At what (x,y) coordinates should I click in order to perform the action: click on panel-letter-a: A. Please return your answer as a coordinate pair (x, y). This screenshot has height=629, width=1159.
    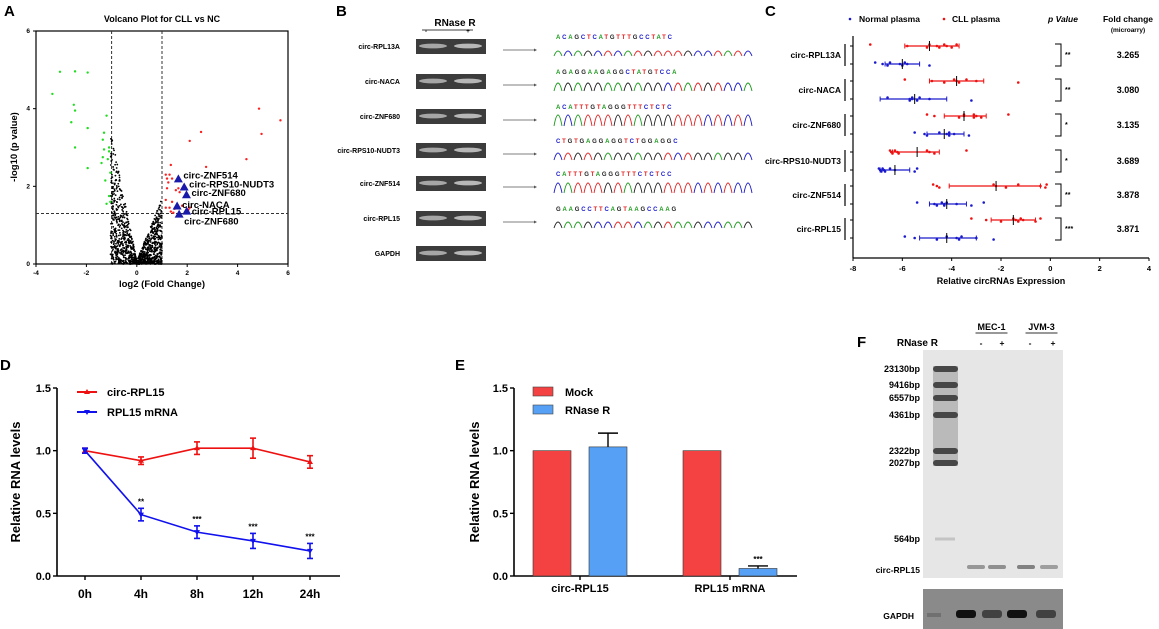
    Looking at the image, I should click on (9, 11).